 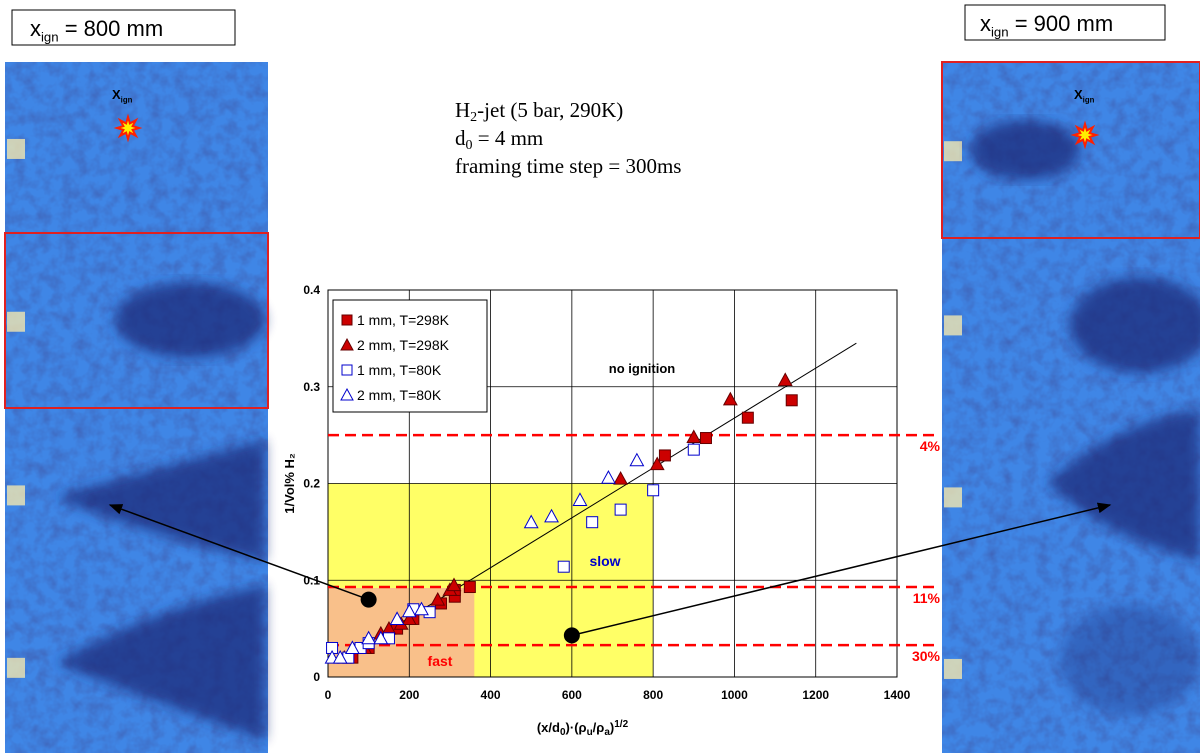 I want to click on x-tick-label: 1400, so click(x=897, y=695).